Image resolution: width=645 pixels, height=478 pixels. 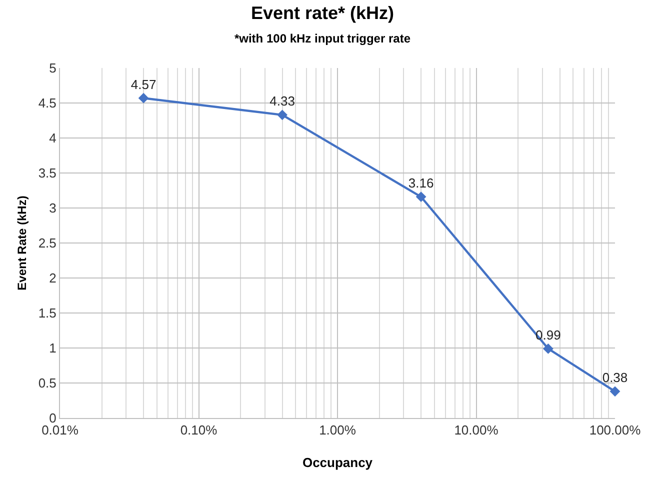 What do you see at coordinates (47, 383) in the screenshot?
I see `y-tick-label: 0.5` at bounding box center [47, 383].